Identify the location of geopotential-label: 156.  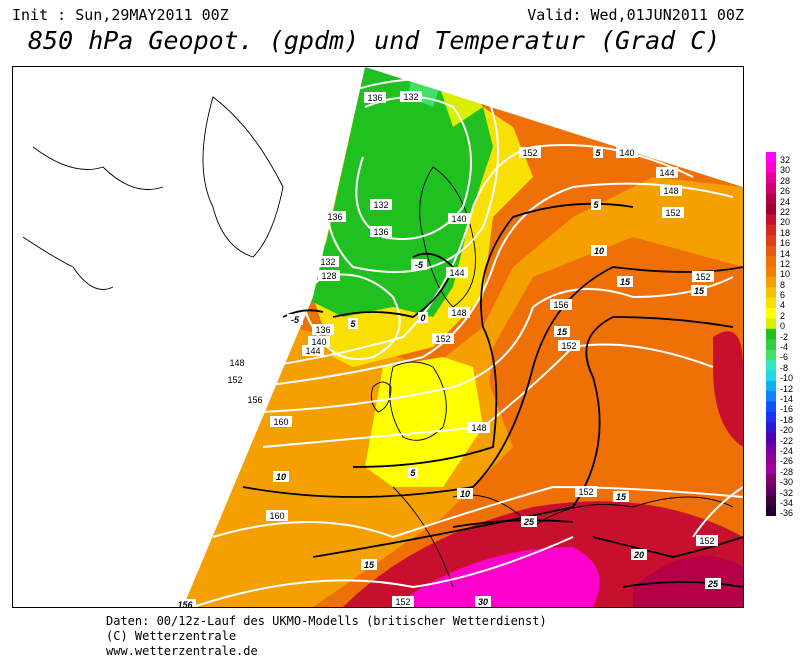
(255, 399).